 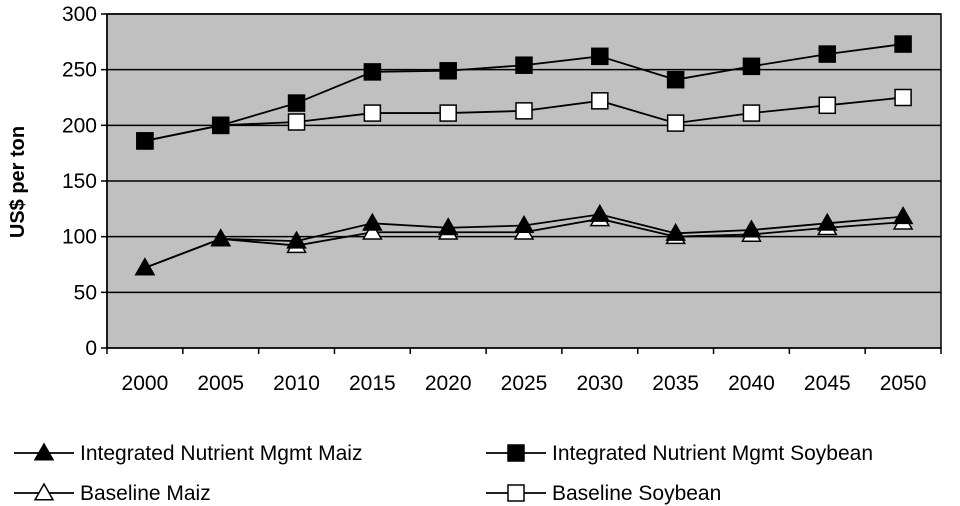 What do you see at coordinates (79, 125) in the screenshot?
I see `y-tick-label: 200` at bounding box center [79, 125].